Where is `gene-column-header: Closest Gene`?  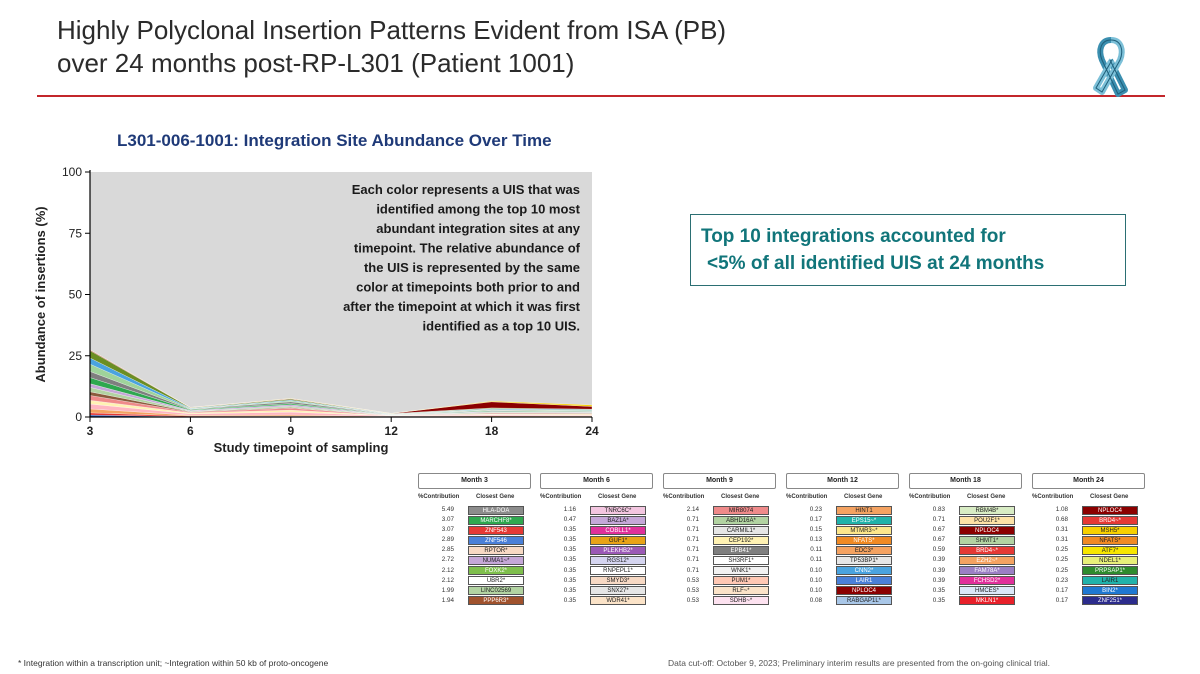
gene-column-header: Closest Gene is located at coordinates (1109, 497).